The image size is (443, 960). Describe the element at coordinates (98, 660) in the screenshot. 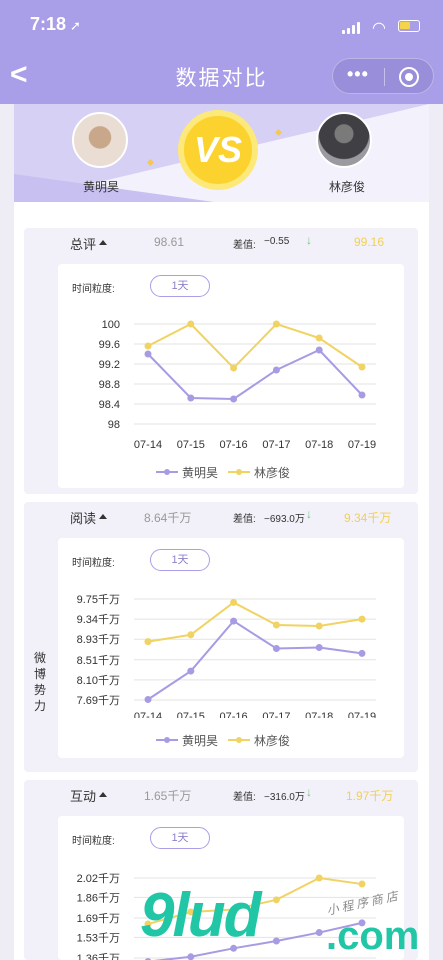

I see `y-tick-label: 8.51千万` at that location.